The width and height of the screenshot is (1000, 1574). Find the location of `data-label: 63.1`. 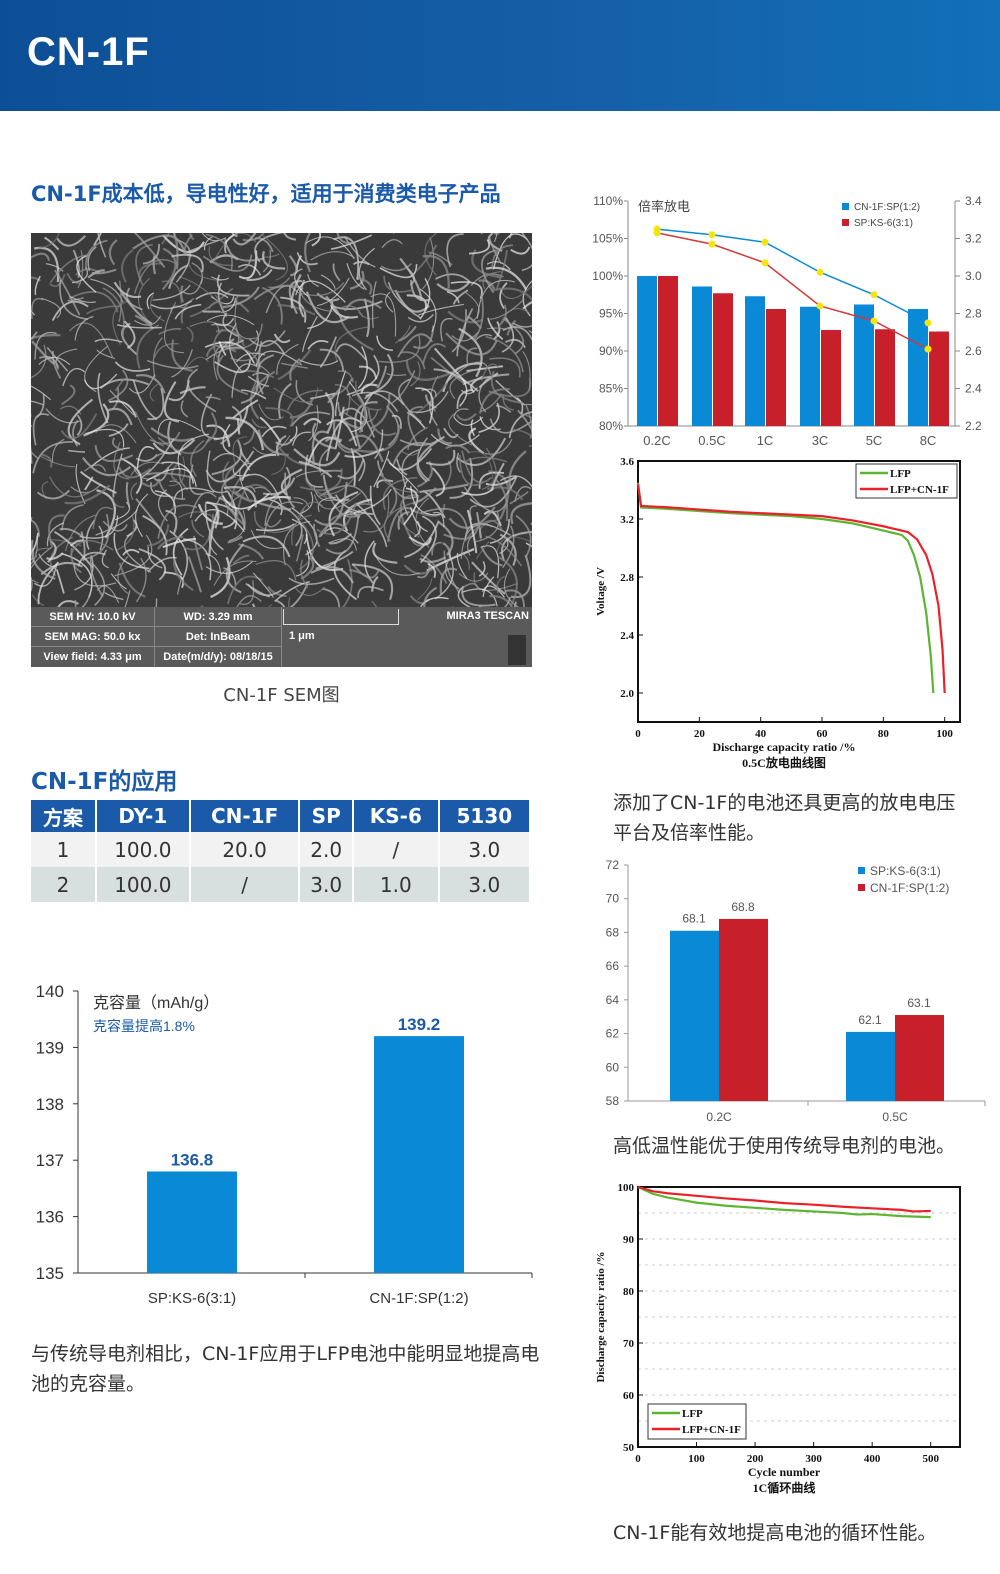

data-label: 63.1 is located at coordinates (919, 1003).